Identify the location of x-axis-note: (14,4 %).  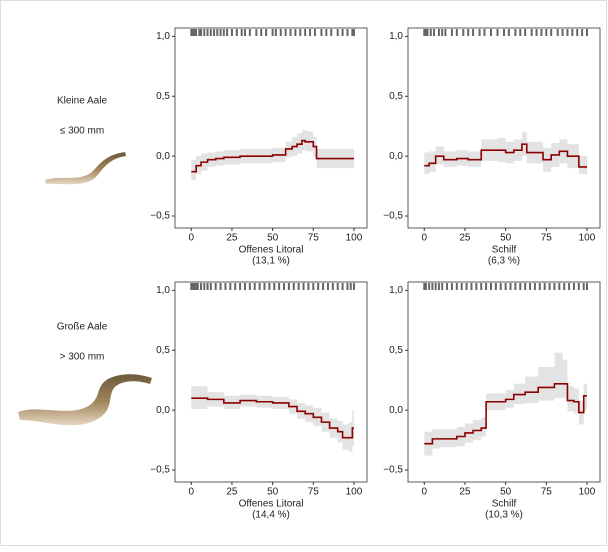
(271, 515).